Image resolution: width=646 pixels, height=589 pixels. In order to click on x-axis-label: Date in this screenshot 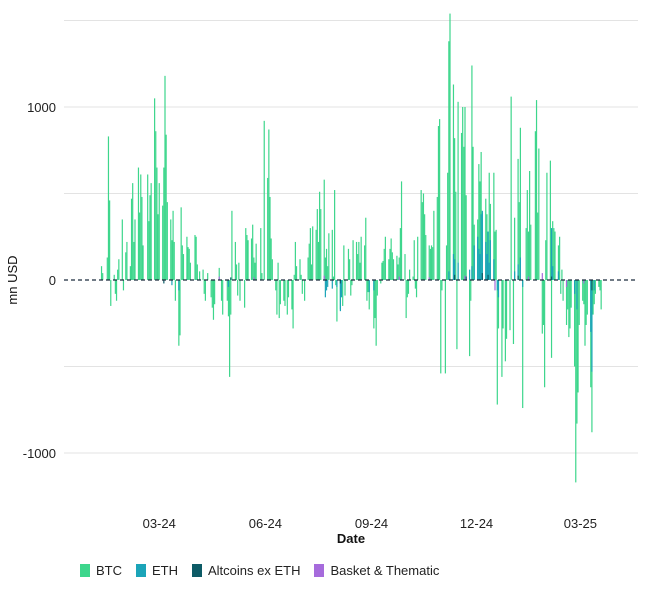, I will do `click(351, 538)`.